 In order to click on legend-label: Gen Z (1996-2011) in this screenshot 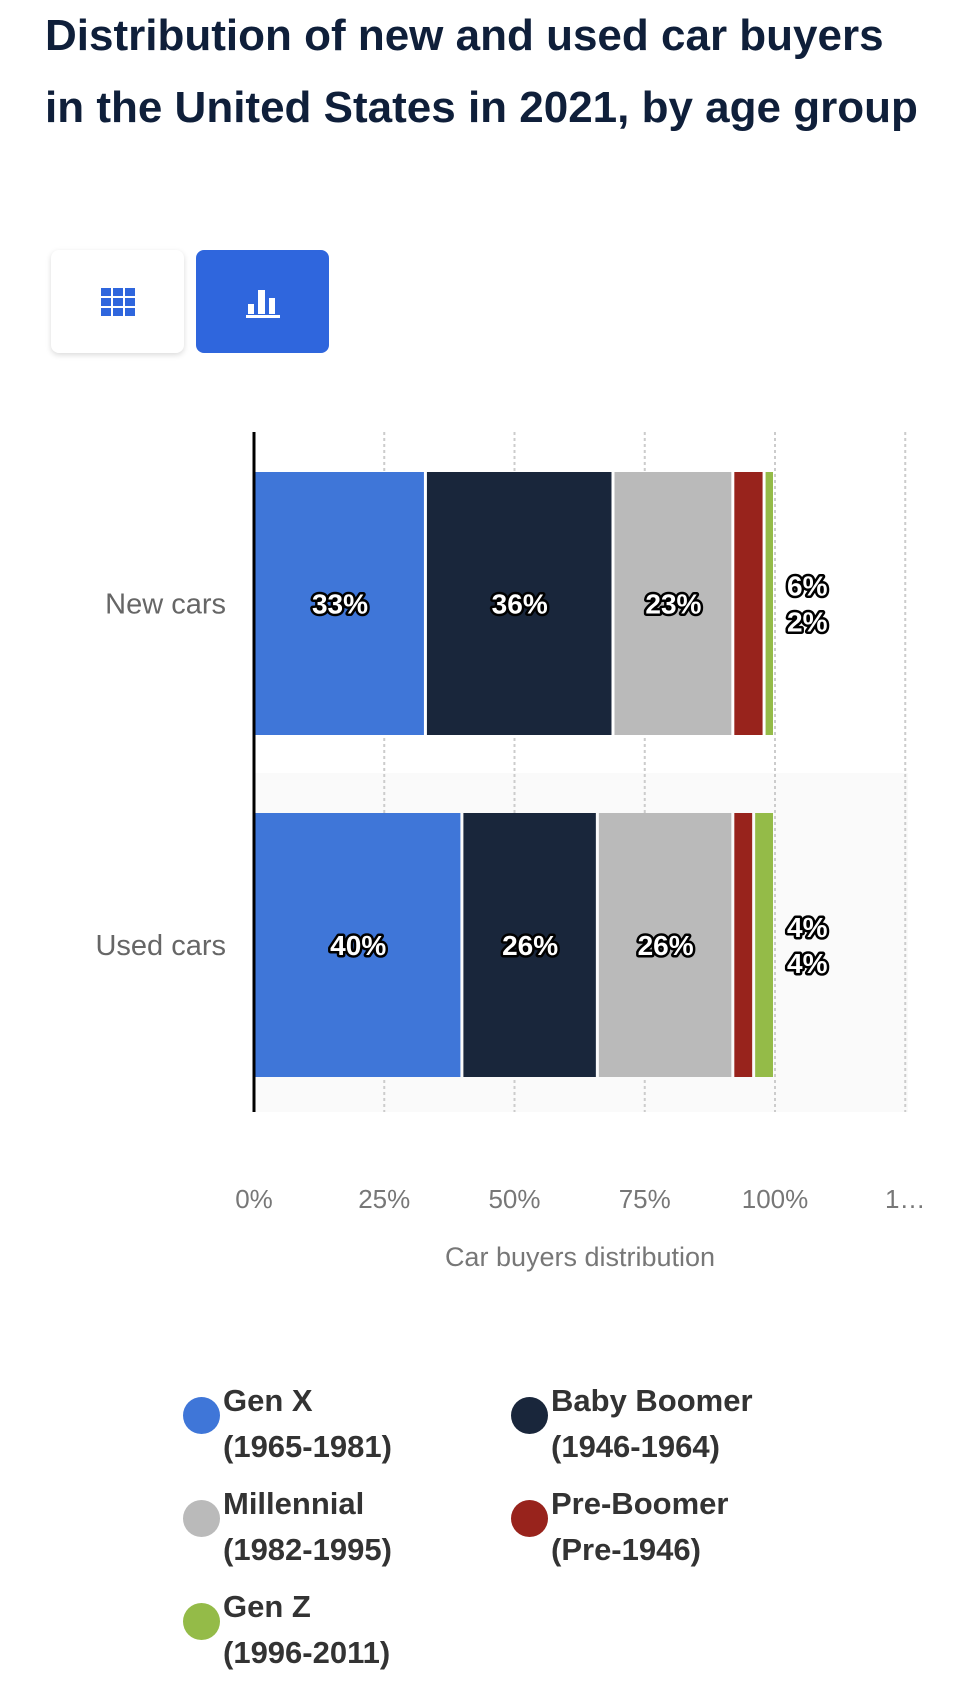, I will do `click(306, 1630)`.